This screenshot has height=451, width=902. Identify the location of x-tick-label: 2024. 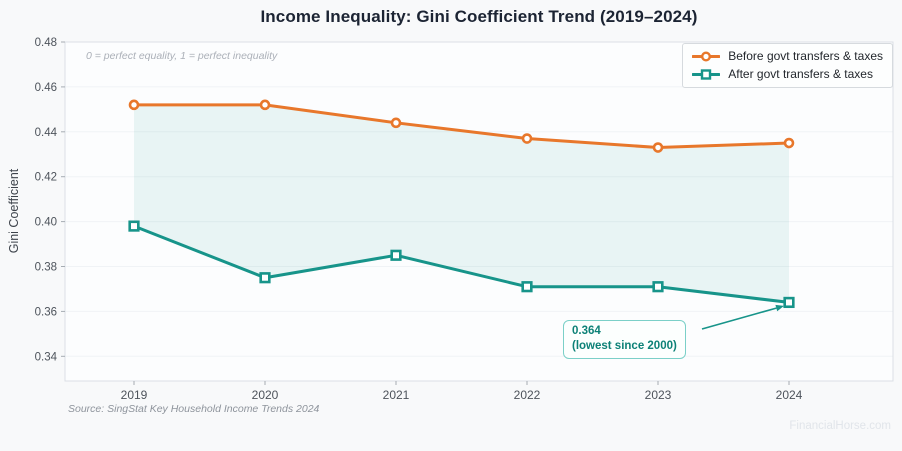
(789, 395).